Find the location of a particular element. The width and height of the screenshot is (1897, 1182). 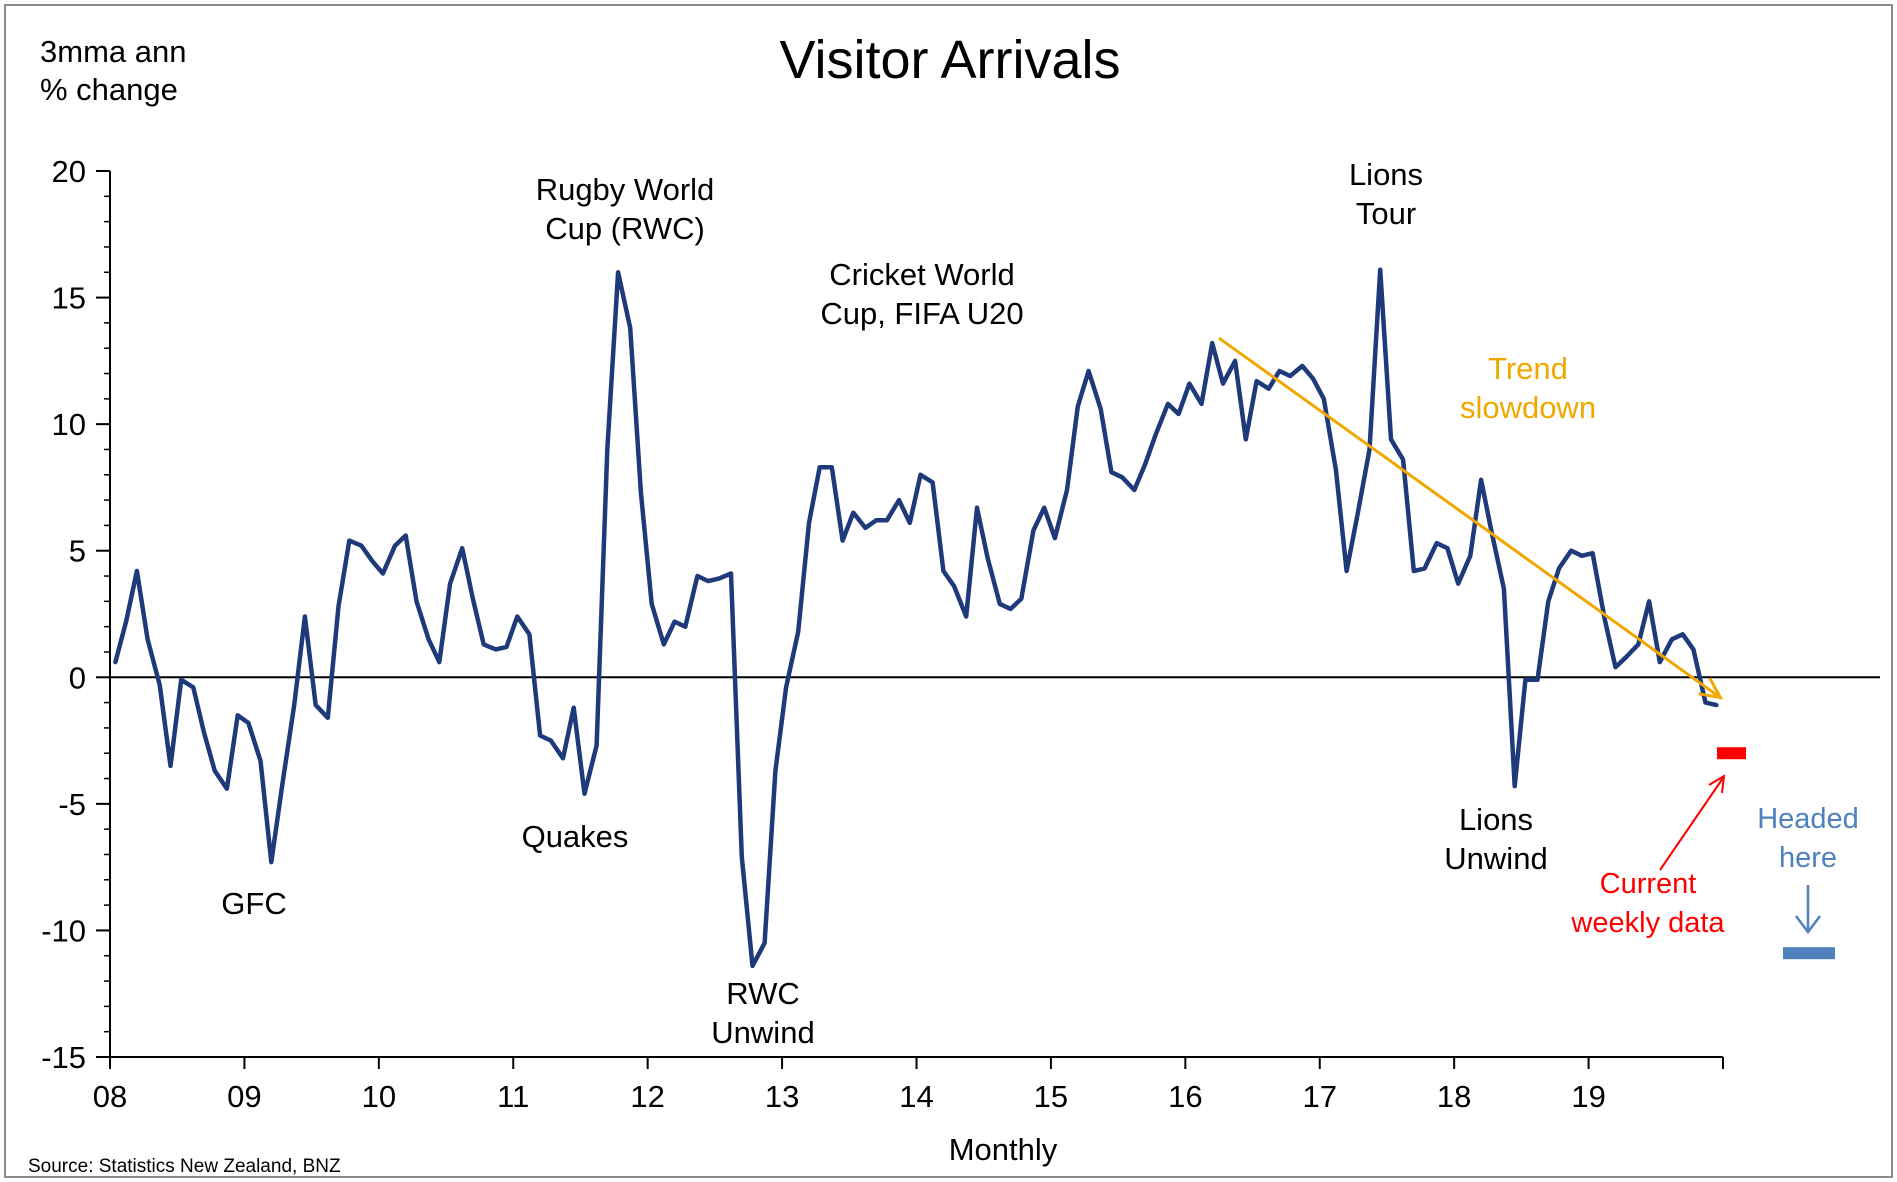

x-tick-label: 14 is located at coordinates (916, 1096).